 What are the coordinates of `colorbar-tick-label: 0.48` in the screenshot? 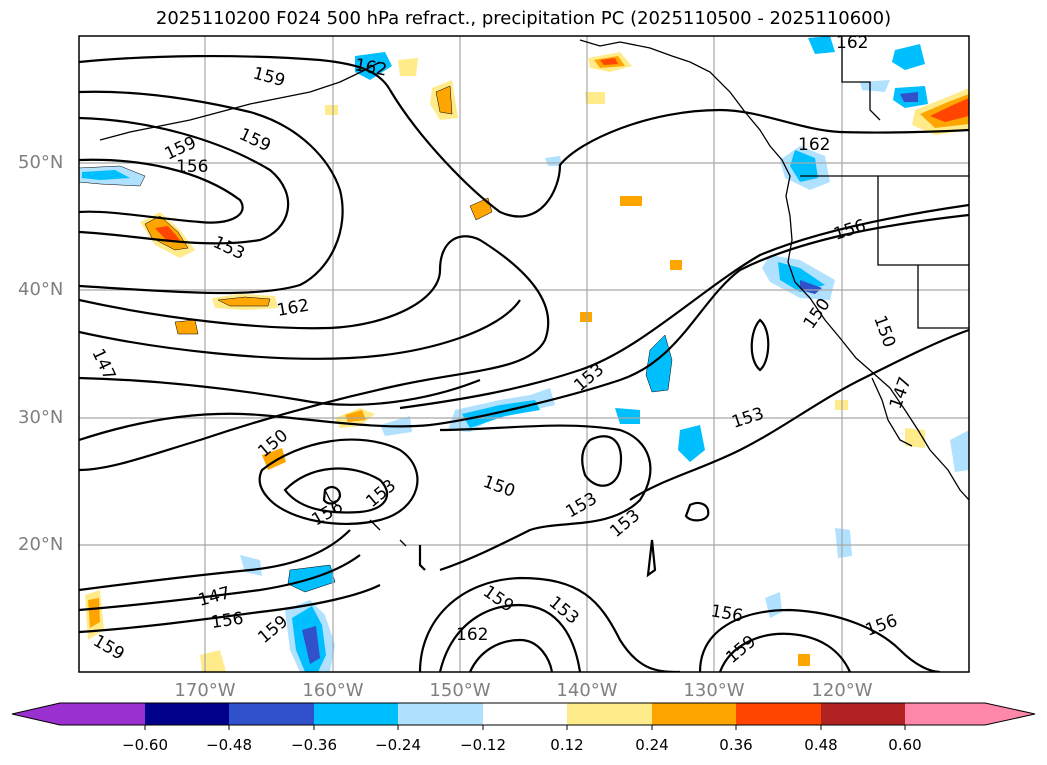 It's located at (821, 745).